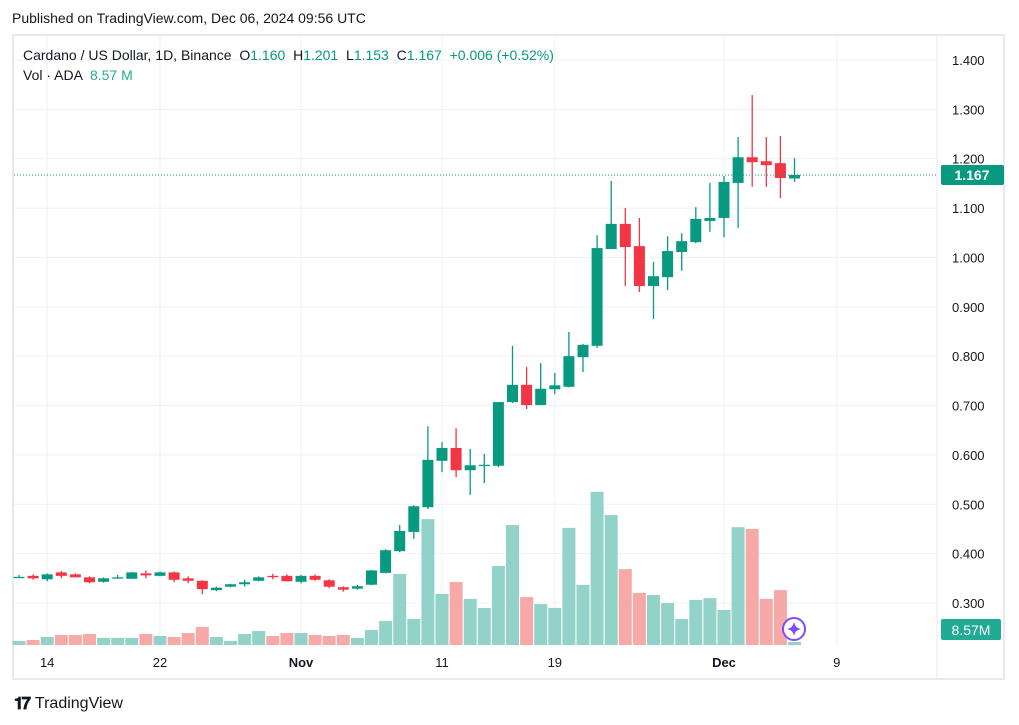  Describe the element at coordinates (127, 55) in the screenshot. I see `symbol-title: Cardano / US Dollar, 1D, Binance` at that location.